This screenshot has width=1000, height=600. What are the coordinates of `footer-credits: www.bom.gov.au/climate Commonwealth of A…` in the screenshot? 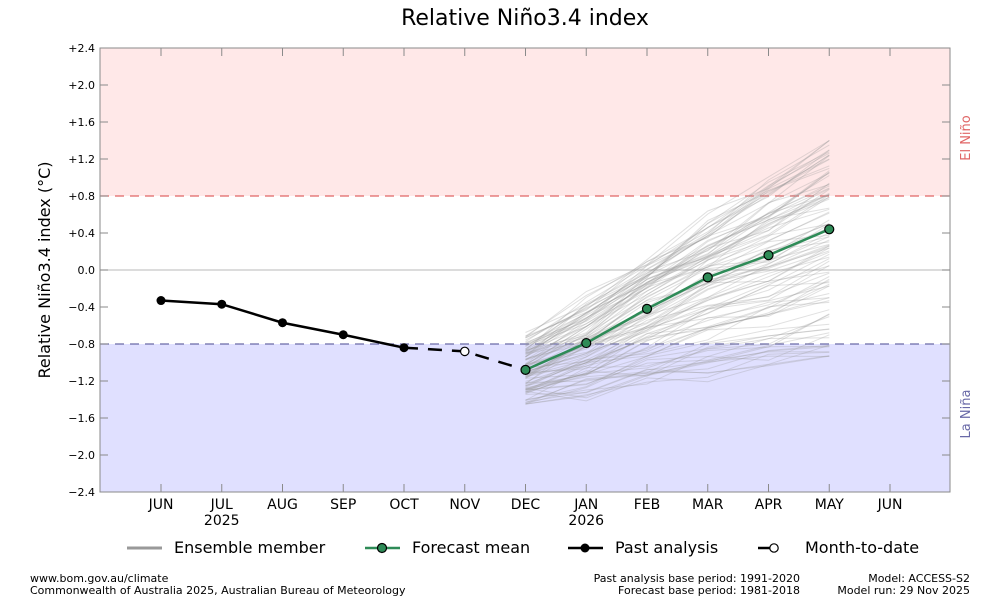 It's located at (217, 585).